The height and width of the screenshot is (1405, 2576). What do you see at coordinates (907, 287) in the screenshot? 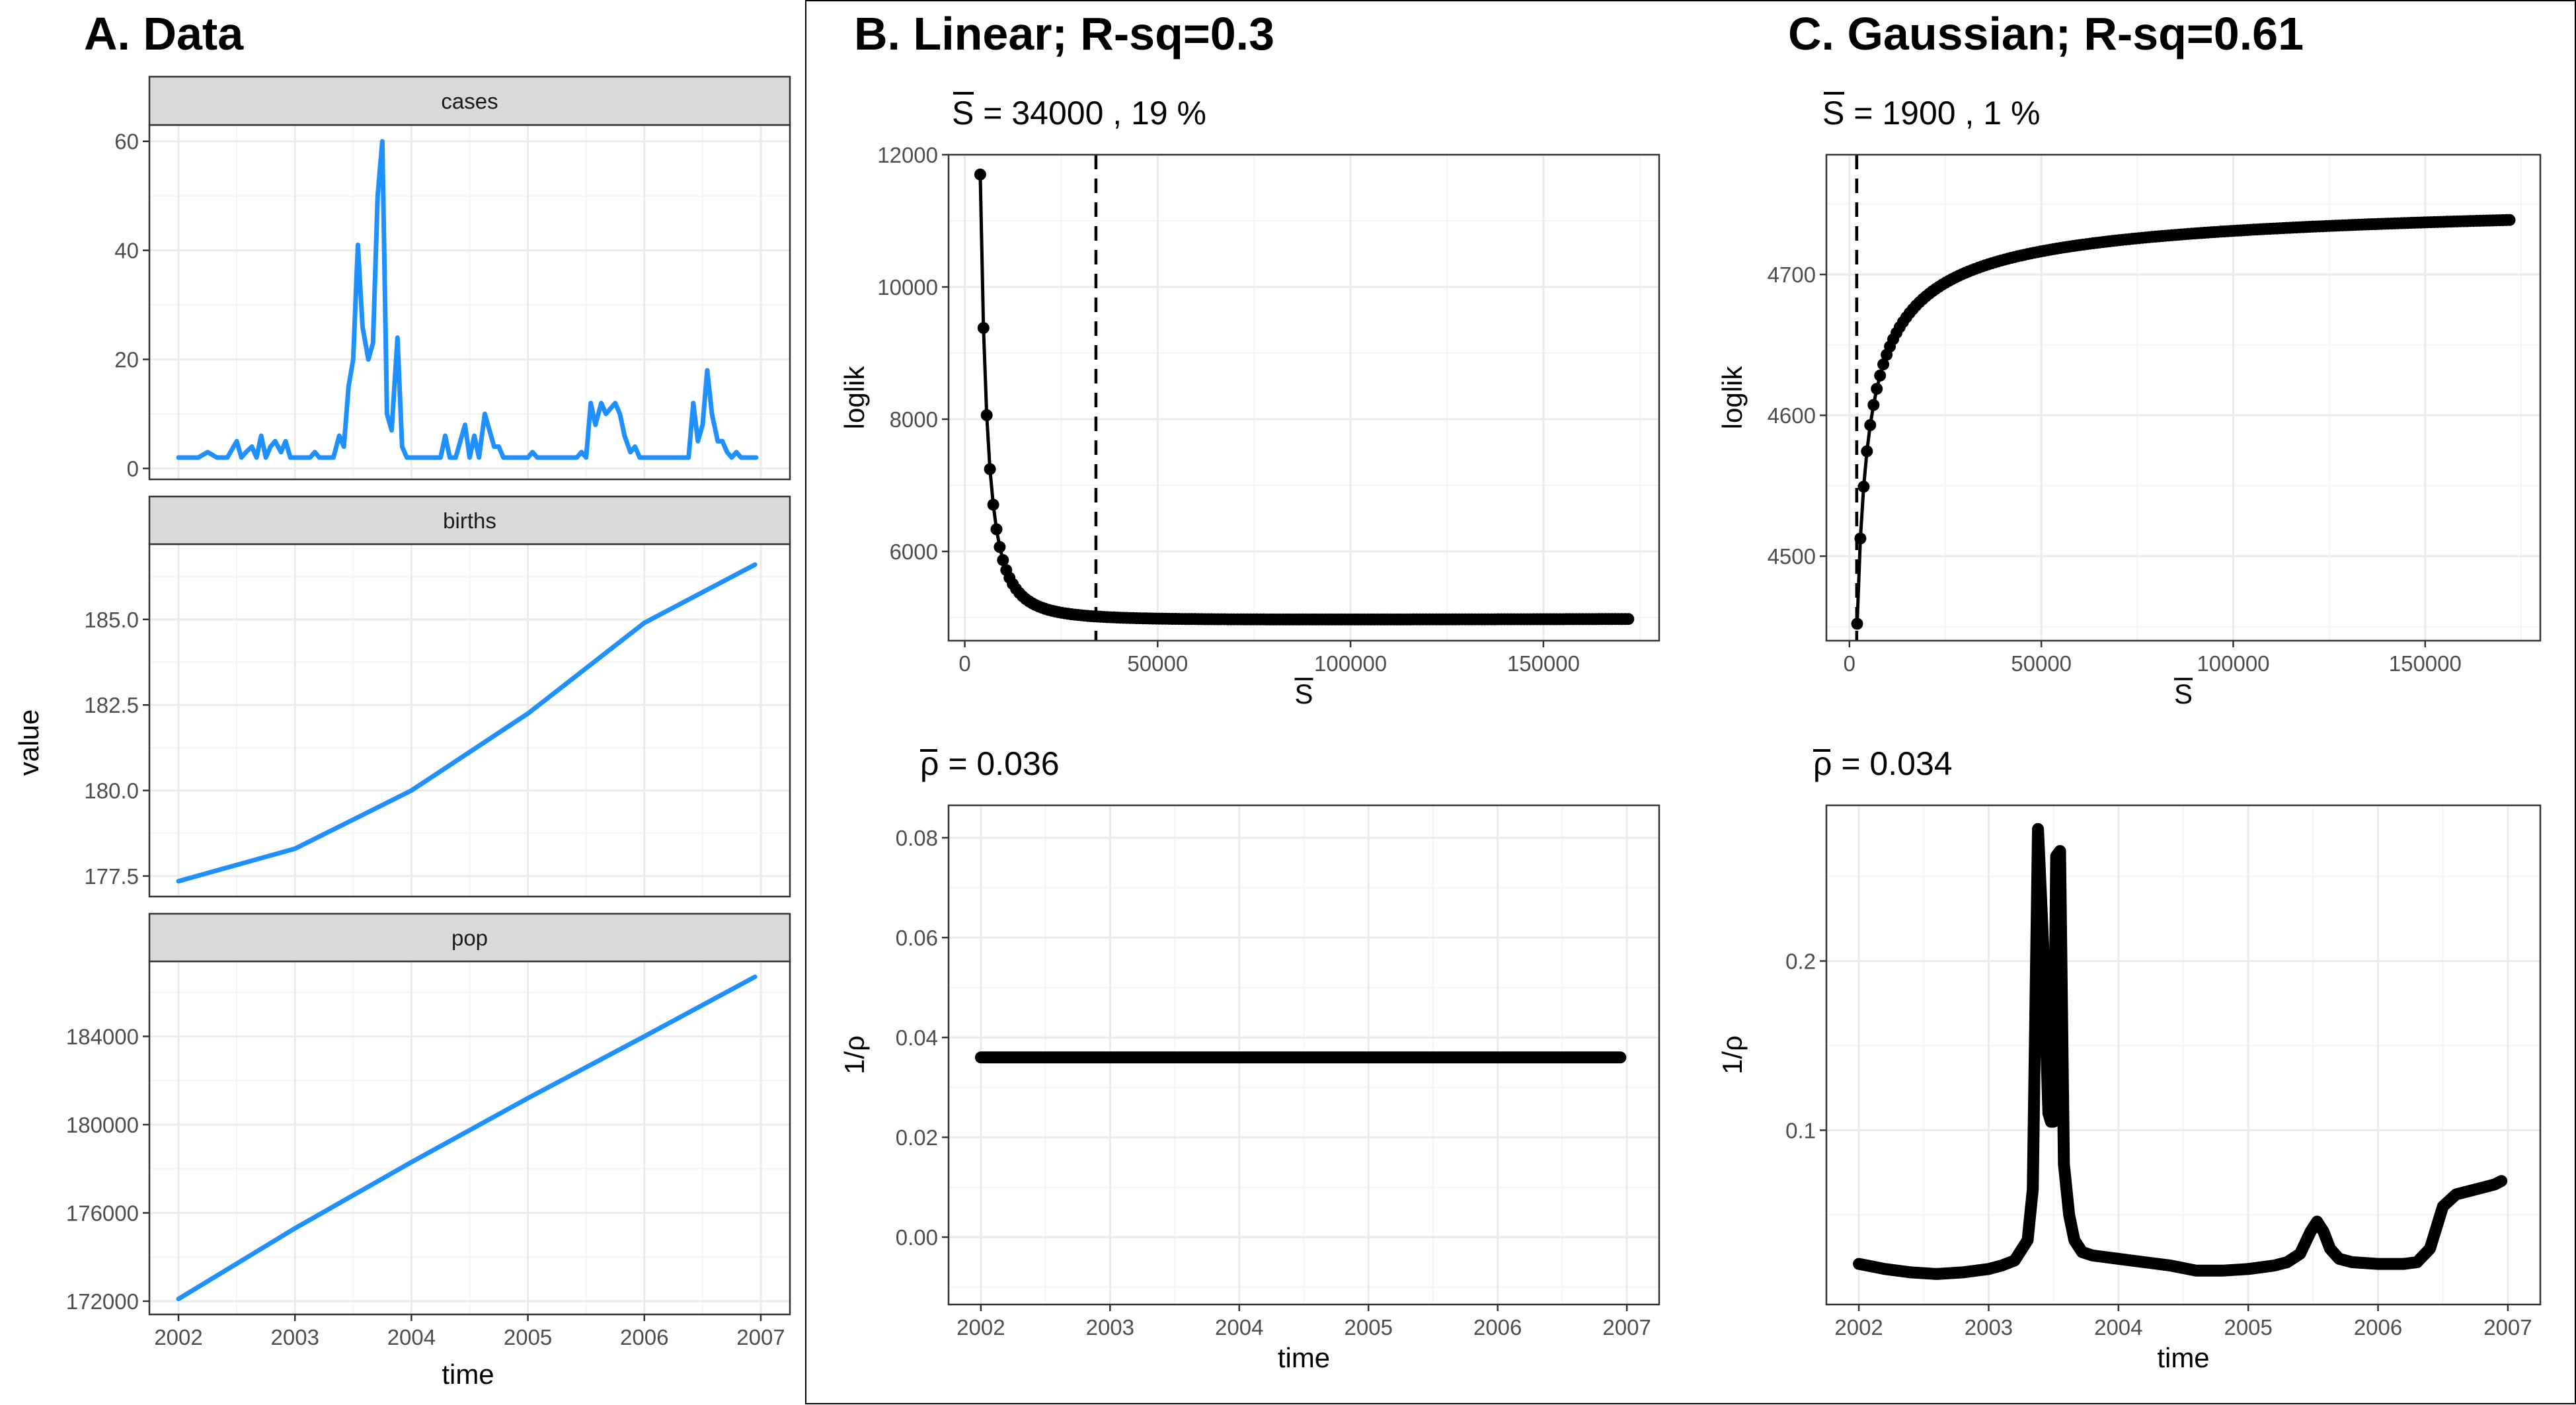
I see `b_loglik-y-tick-label: 10000` at bounding box center [907, 287].